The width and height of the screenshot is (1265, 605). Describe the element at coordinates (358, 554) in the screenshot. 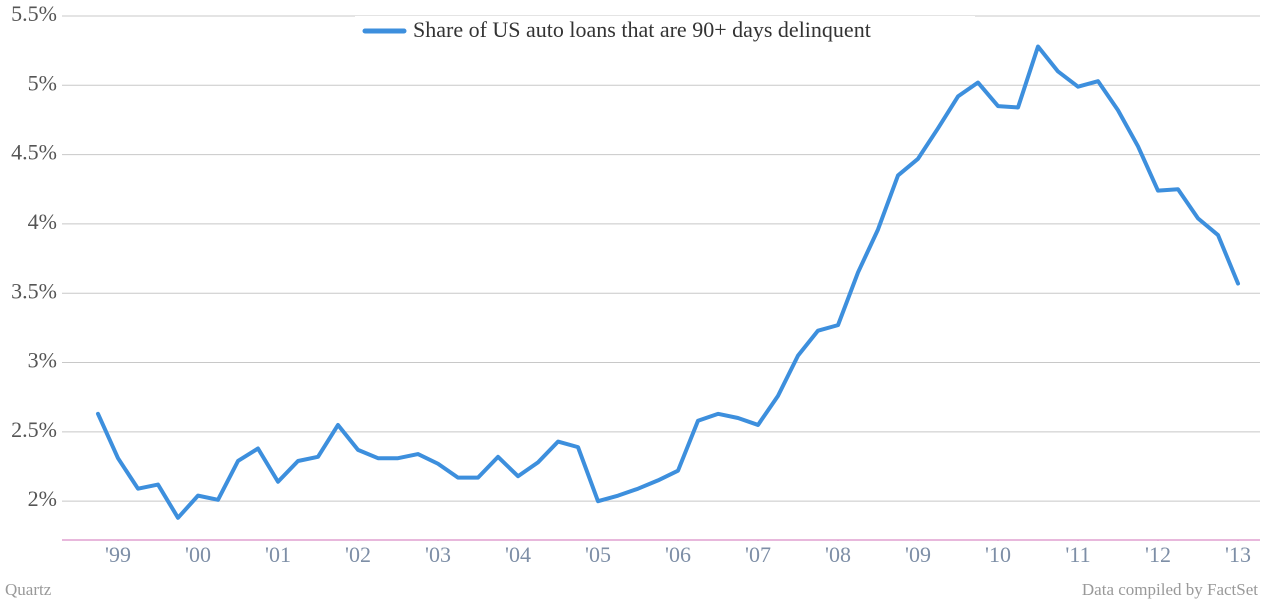

I see `x-tick-label: '02` at that location.